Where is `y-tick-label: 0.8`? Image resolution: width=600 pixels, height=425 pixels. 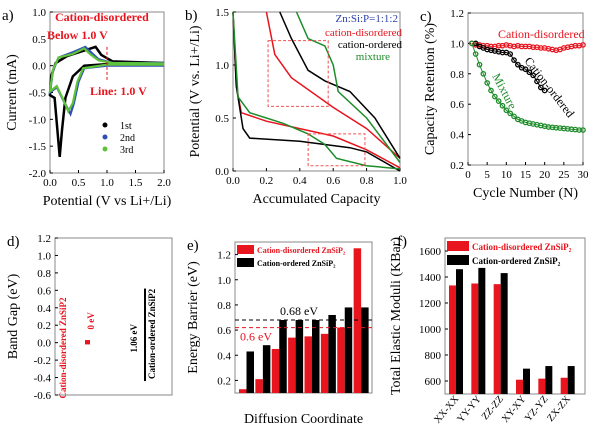 y-tick-label: 0.8 is located at coordinates (224, 306).